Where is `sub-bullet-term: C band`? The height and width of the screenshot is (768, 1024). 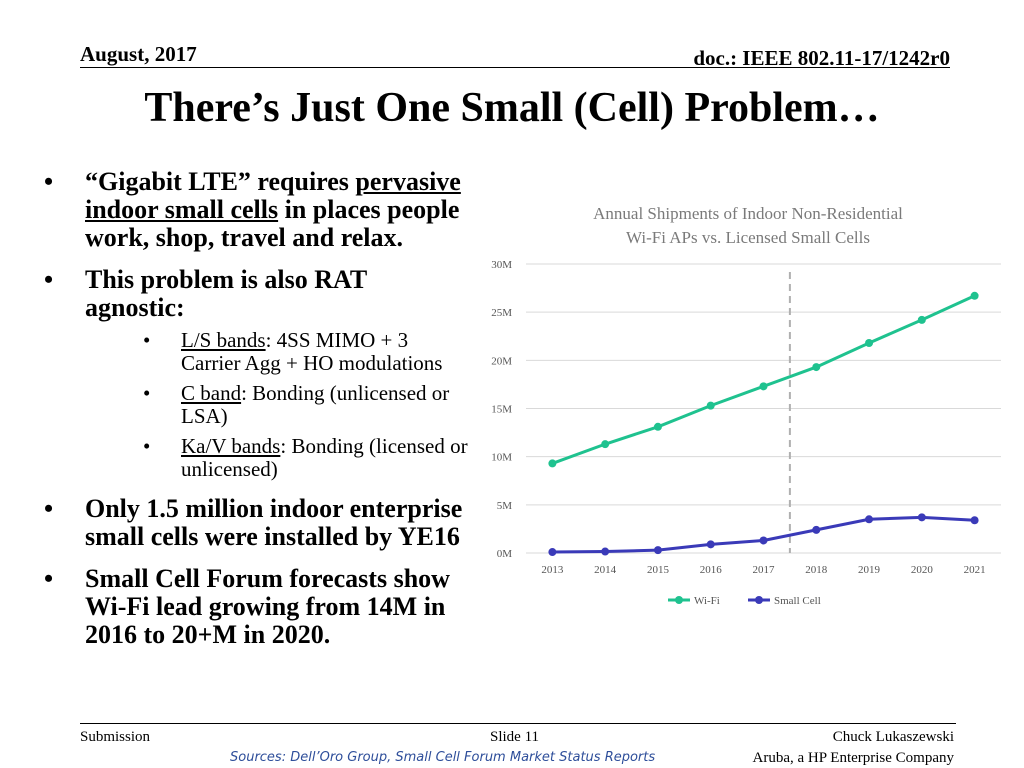 sub-bullet-term: C band is located at coordinates (211, 393).